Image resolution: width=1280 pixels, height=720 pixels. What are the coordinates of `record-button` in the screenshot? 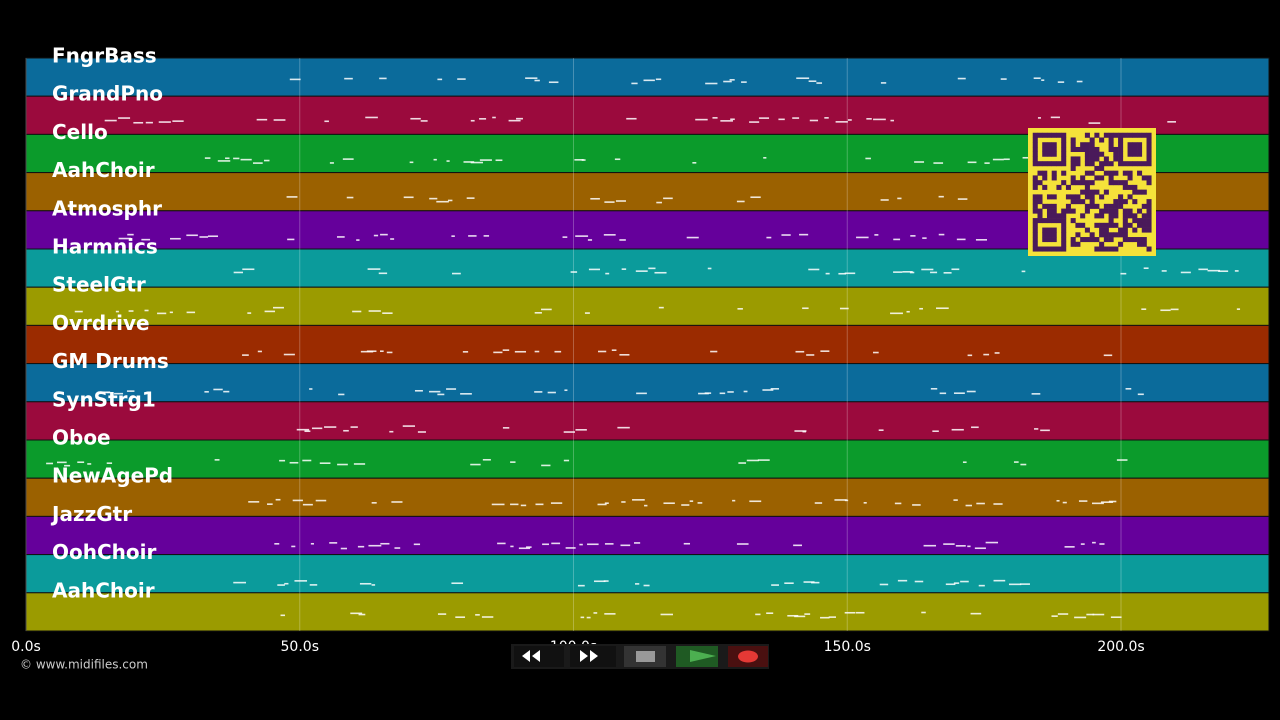 It's located at (748, 656).